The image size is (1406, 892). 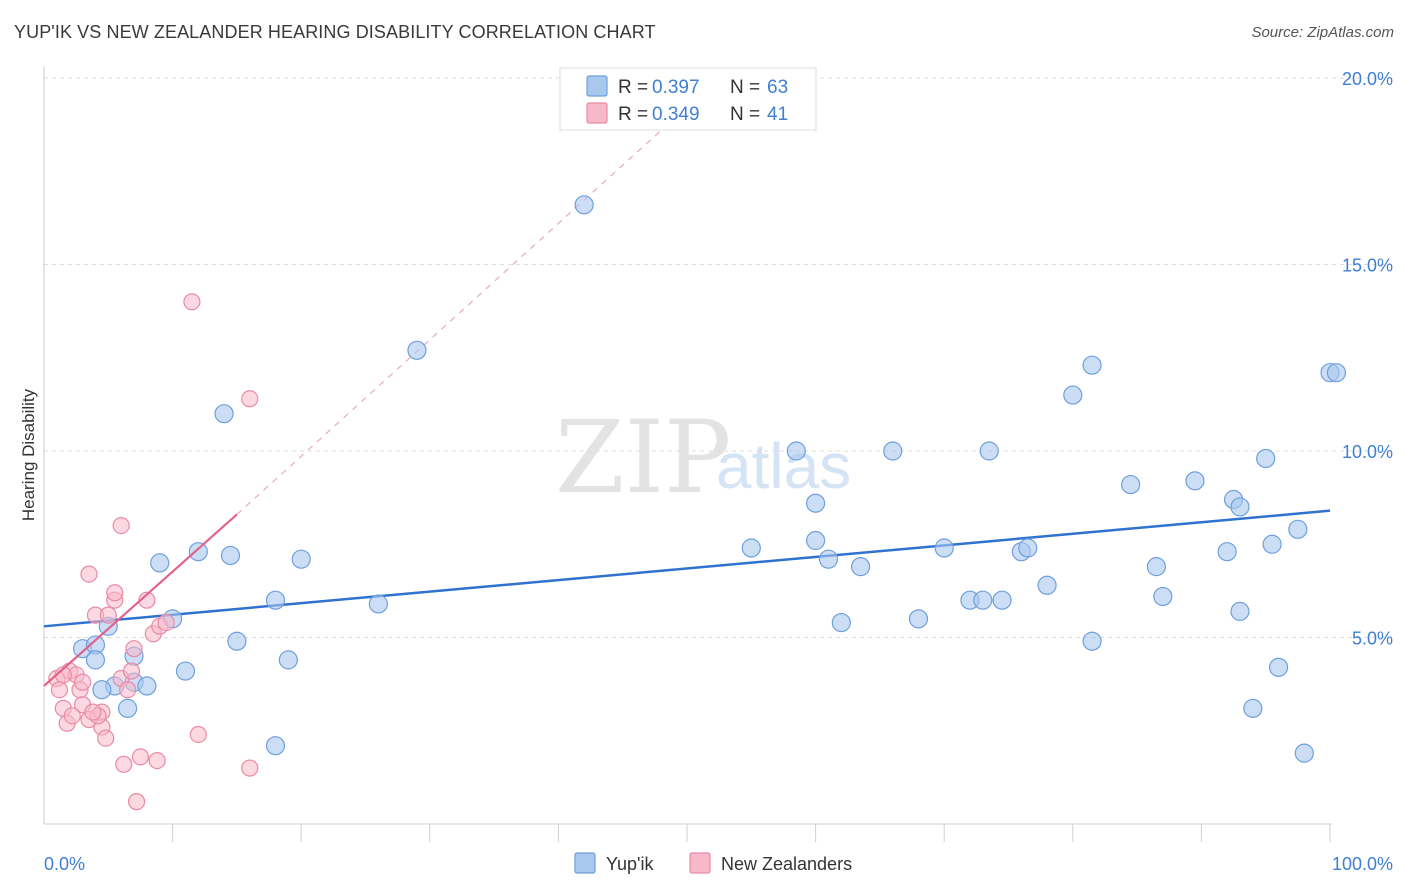 I want to click on watermark-zip: ZIP, so click(x=643, y=457).